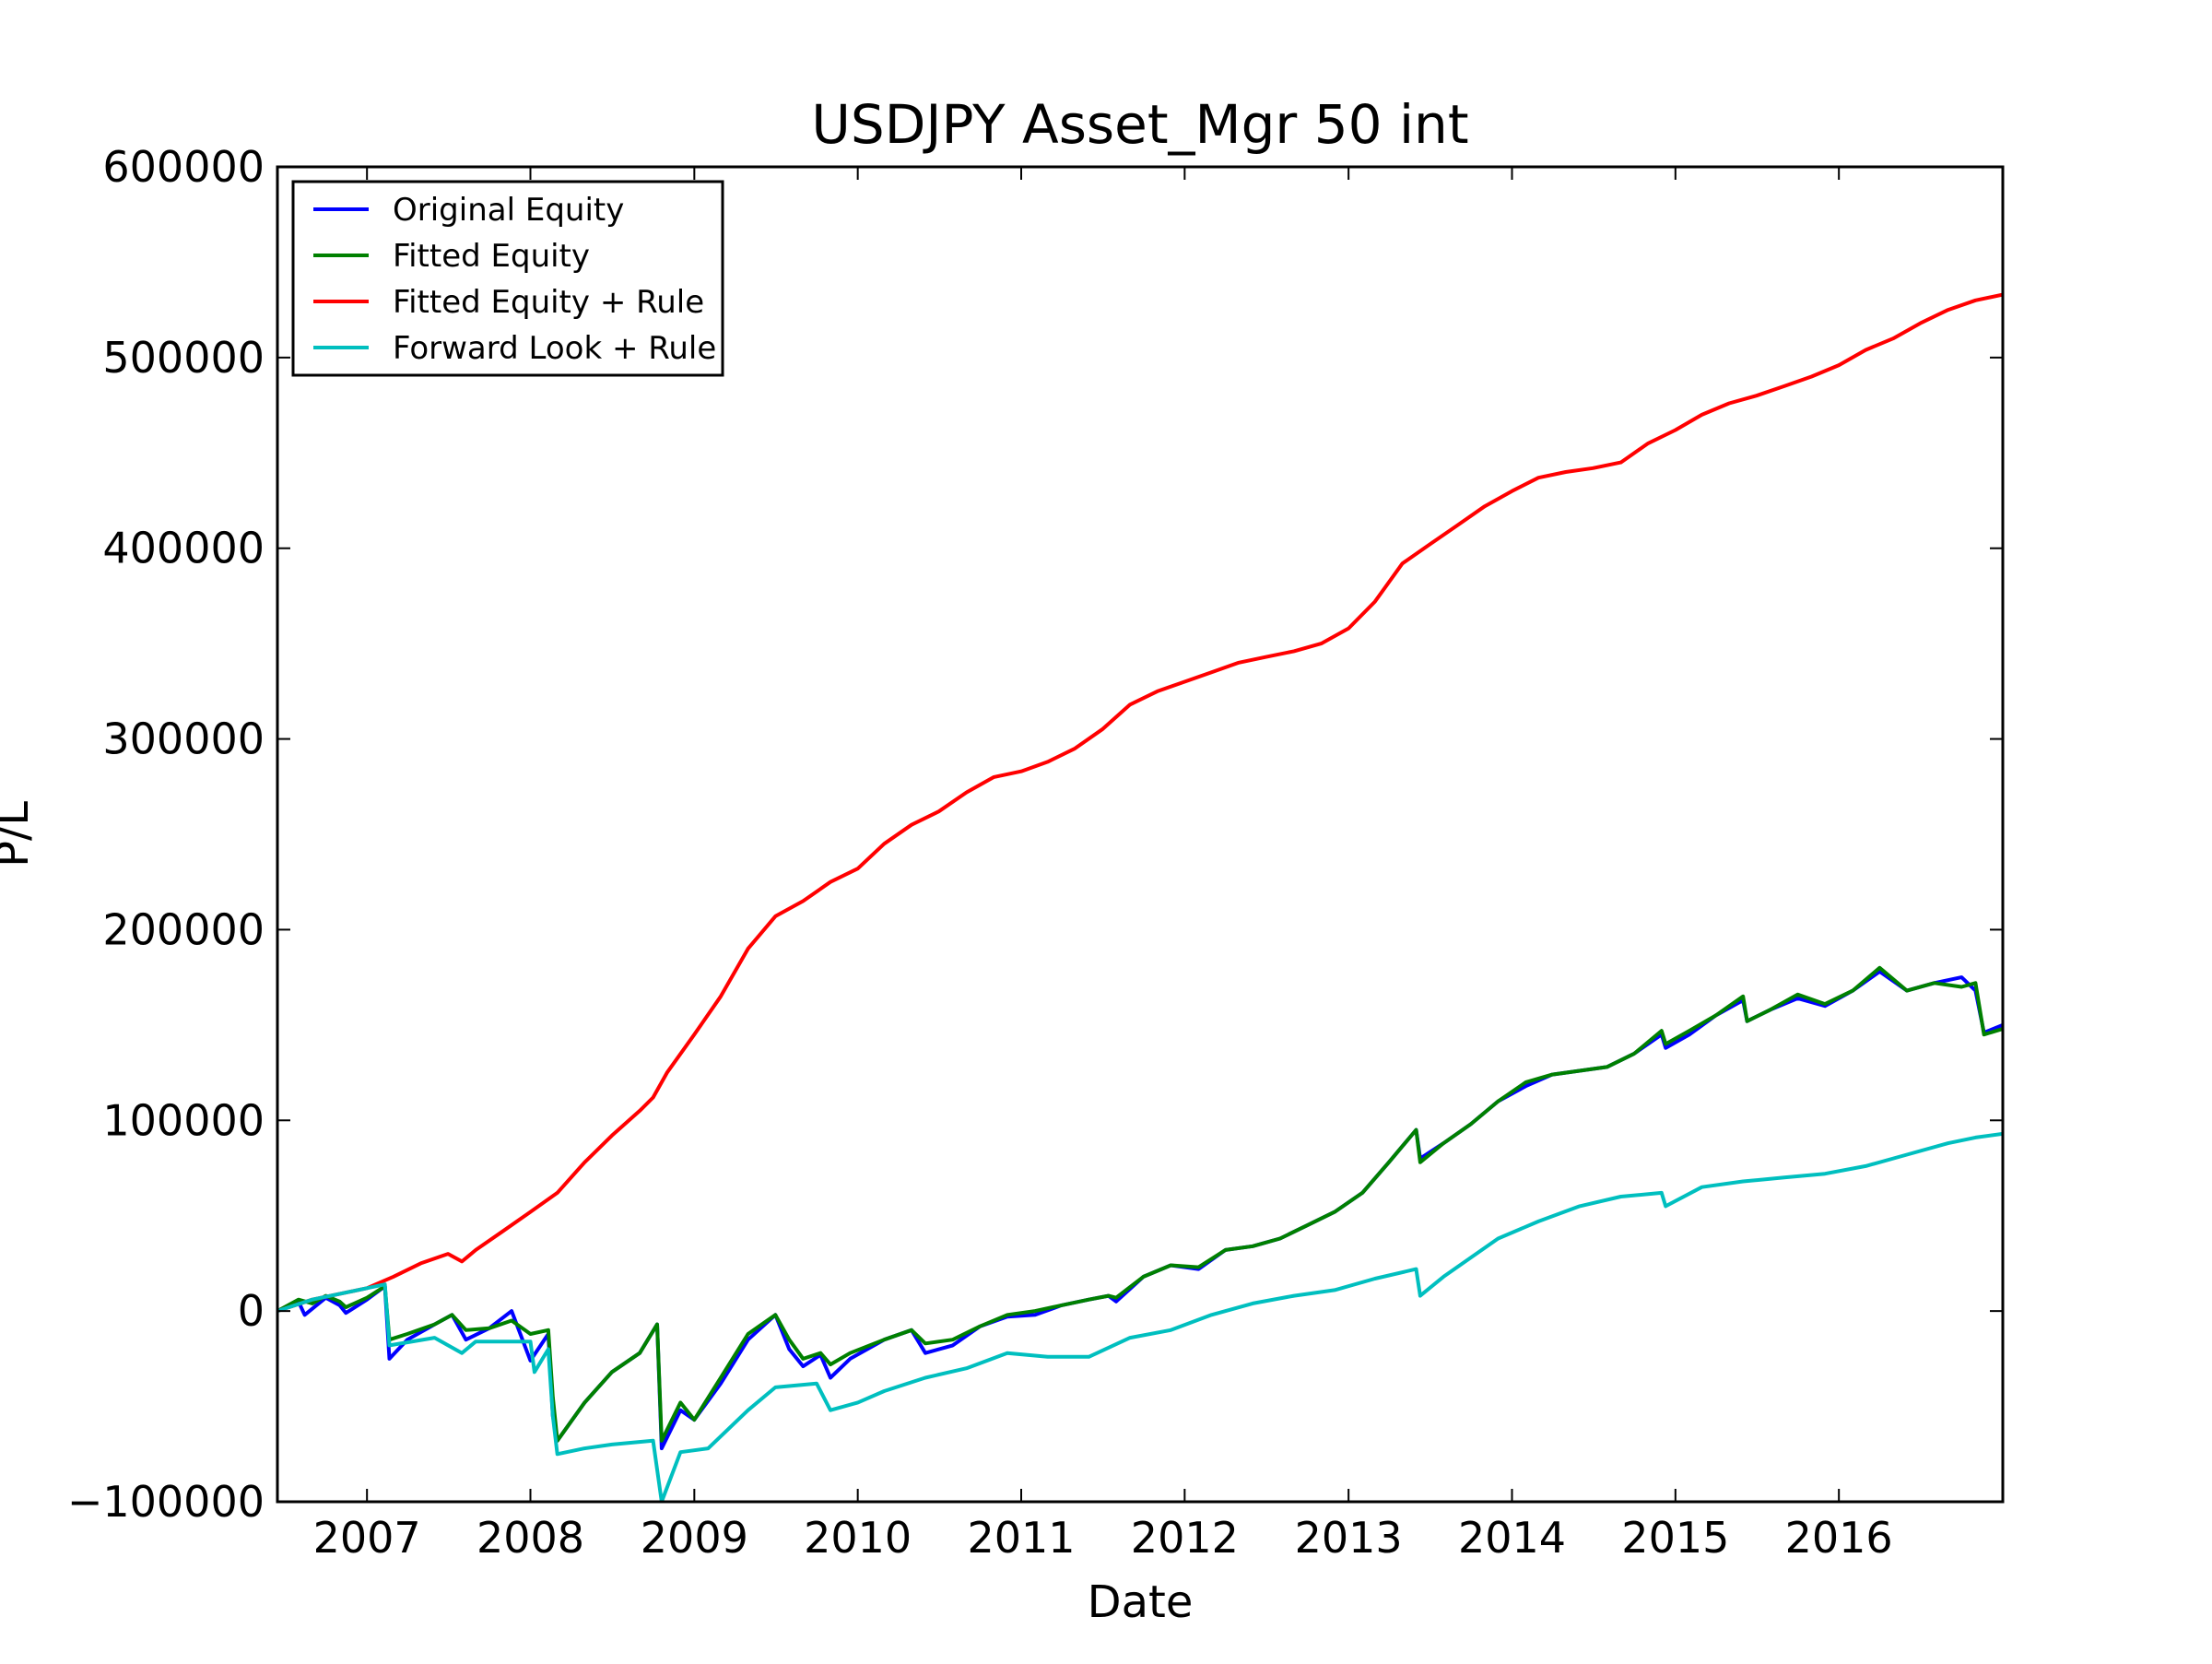  What do you see at coordinates (183, 548) in the screenshot?
I see `y-tick-label: 400000` at bounding box center [183, 548].